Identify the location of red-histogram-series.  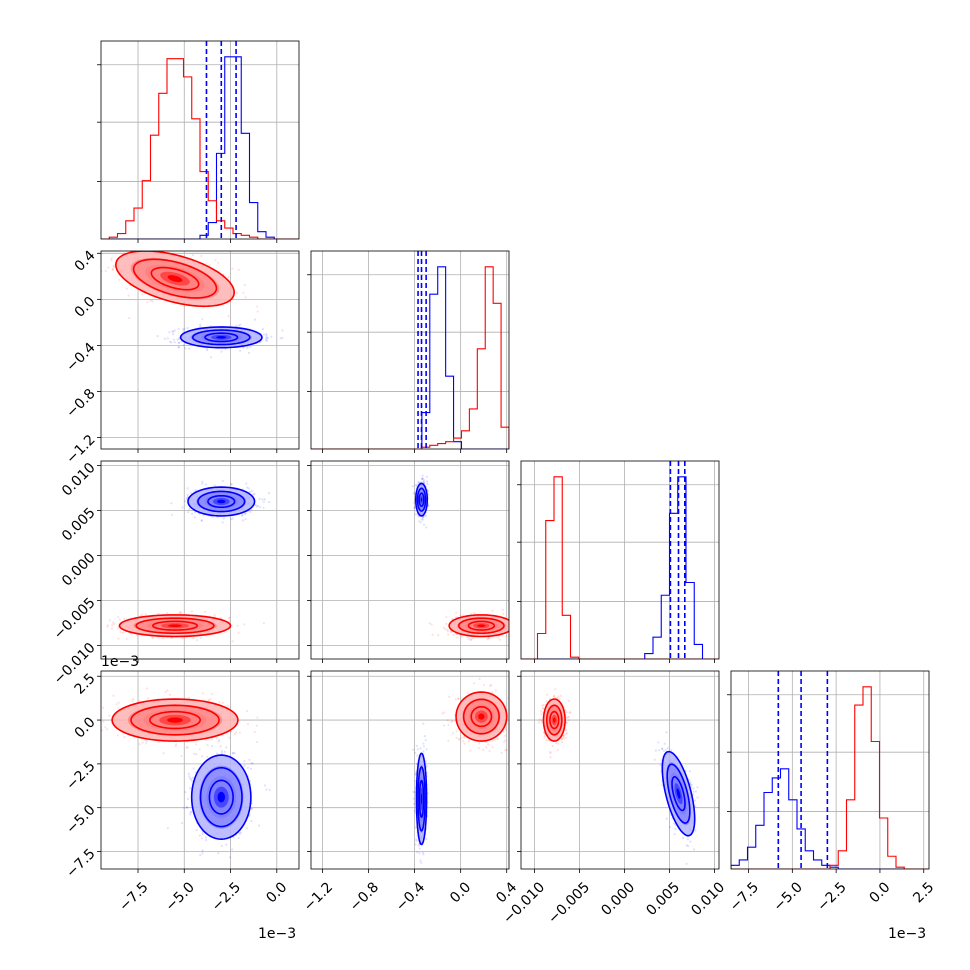
(620, 567).